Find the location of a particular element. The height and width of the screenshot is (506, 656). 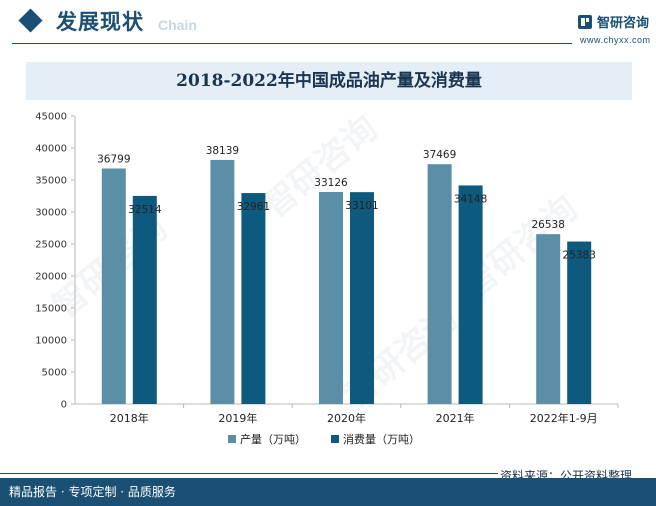

y-tick-label: 40000 is located at coordinates (51, 149).